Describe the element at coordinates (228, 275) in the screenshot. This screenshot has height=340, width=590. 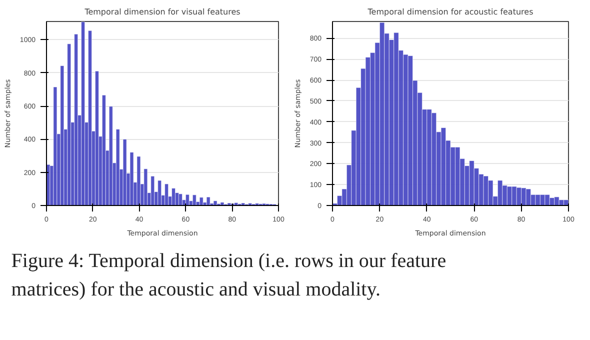
I see `caption: Figure 4: Temporal dimension (i.e. rows in our feature matrices) for the acoustic and visual modality.` at that location.